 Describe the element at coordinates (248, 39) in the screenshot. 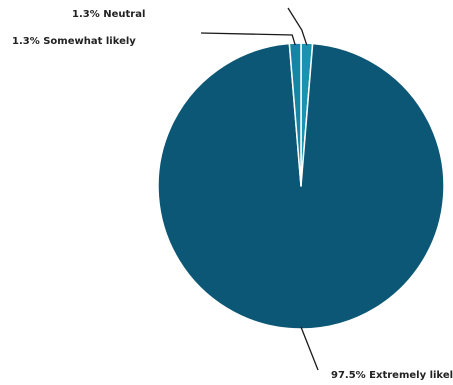

I see `leader-line-somewhat-likely` at that location.